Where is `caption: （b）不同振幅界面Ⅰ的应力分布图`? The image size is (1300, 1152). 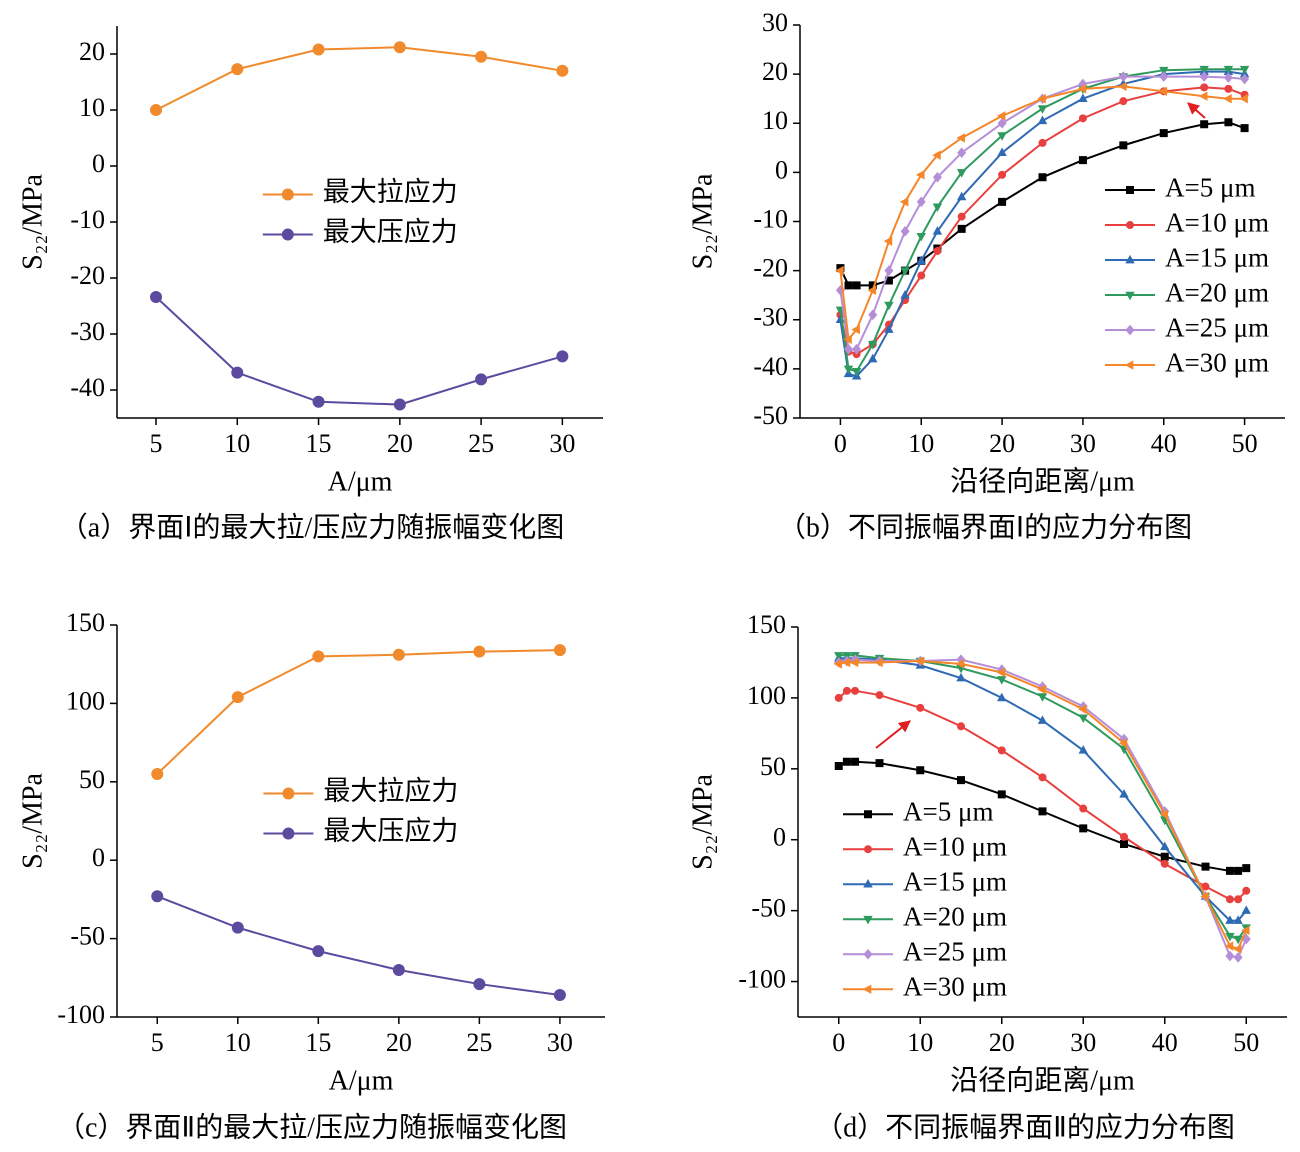 caption: （b）不同振幅界面Ⅰ的应力分布图 is located at coordinates (985, 527).